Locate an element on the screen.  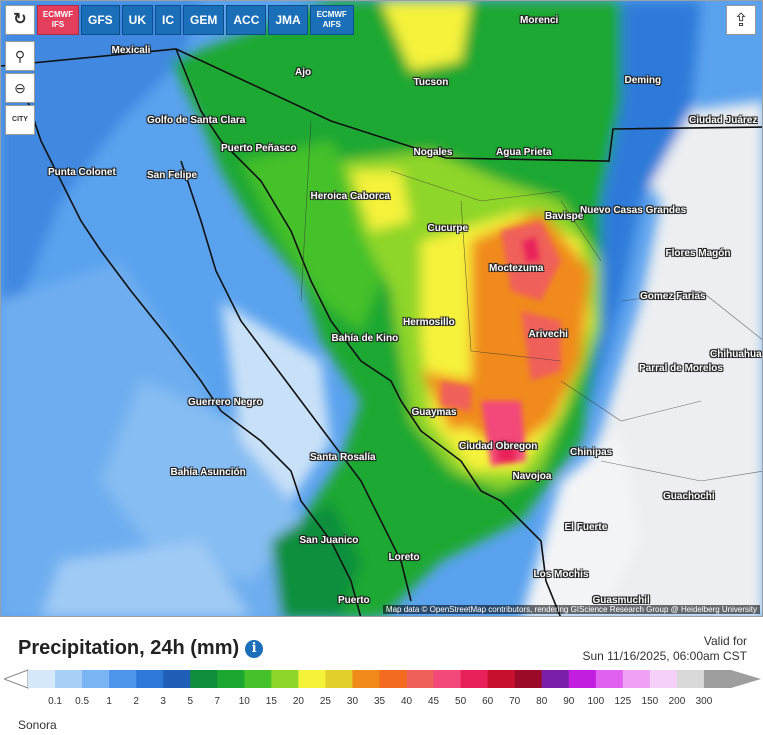
legend-tick-label: 0.5 is located at coordinates (82, 701).